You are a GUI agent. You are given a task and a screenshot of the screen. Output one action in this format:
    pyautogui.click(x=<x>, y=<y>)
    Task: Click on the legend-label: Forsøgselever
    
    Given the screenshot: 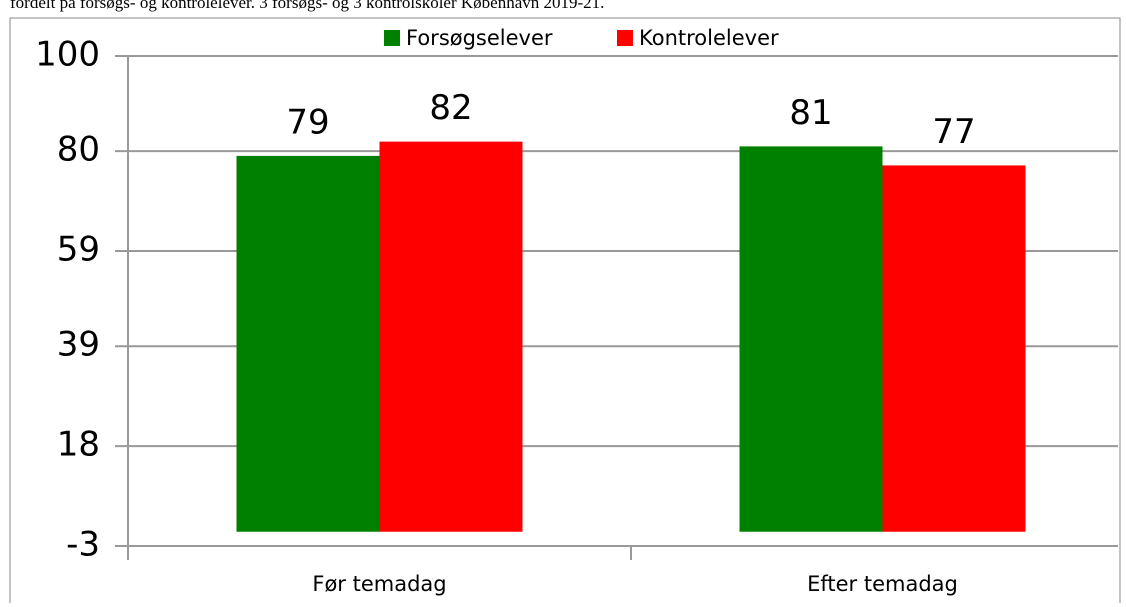 What is the action you would take?
    pyautogui.click(x=479, y=38)
    